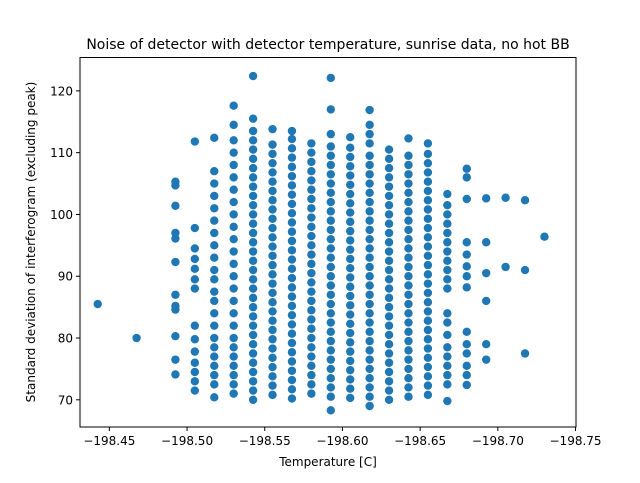  I want to click on x-tick-label: −198.45, so click(109, 441).